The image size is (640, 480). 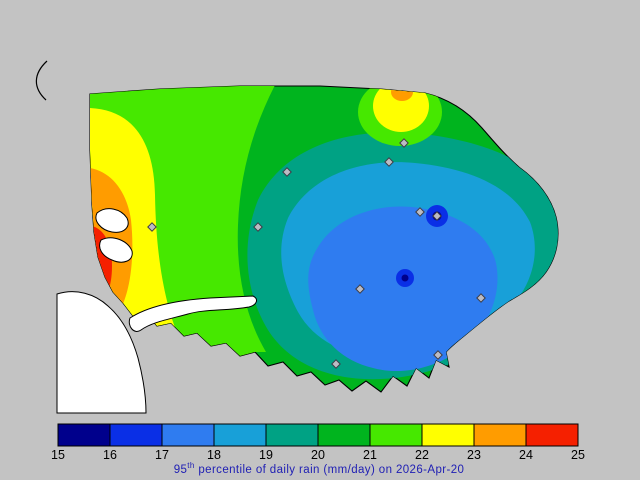 I want to click on caption-superscript: th, so click(x=191, y=465).